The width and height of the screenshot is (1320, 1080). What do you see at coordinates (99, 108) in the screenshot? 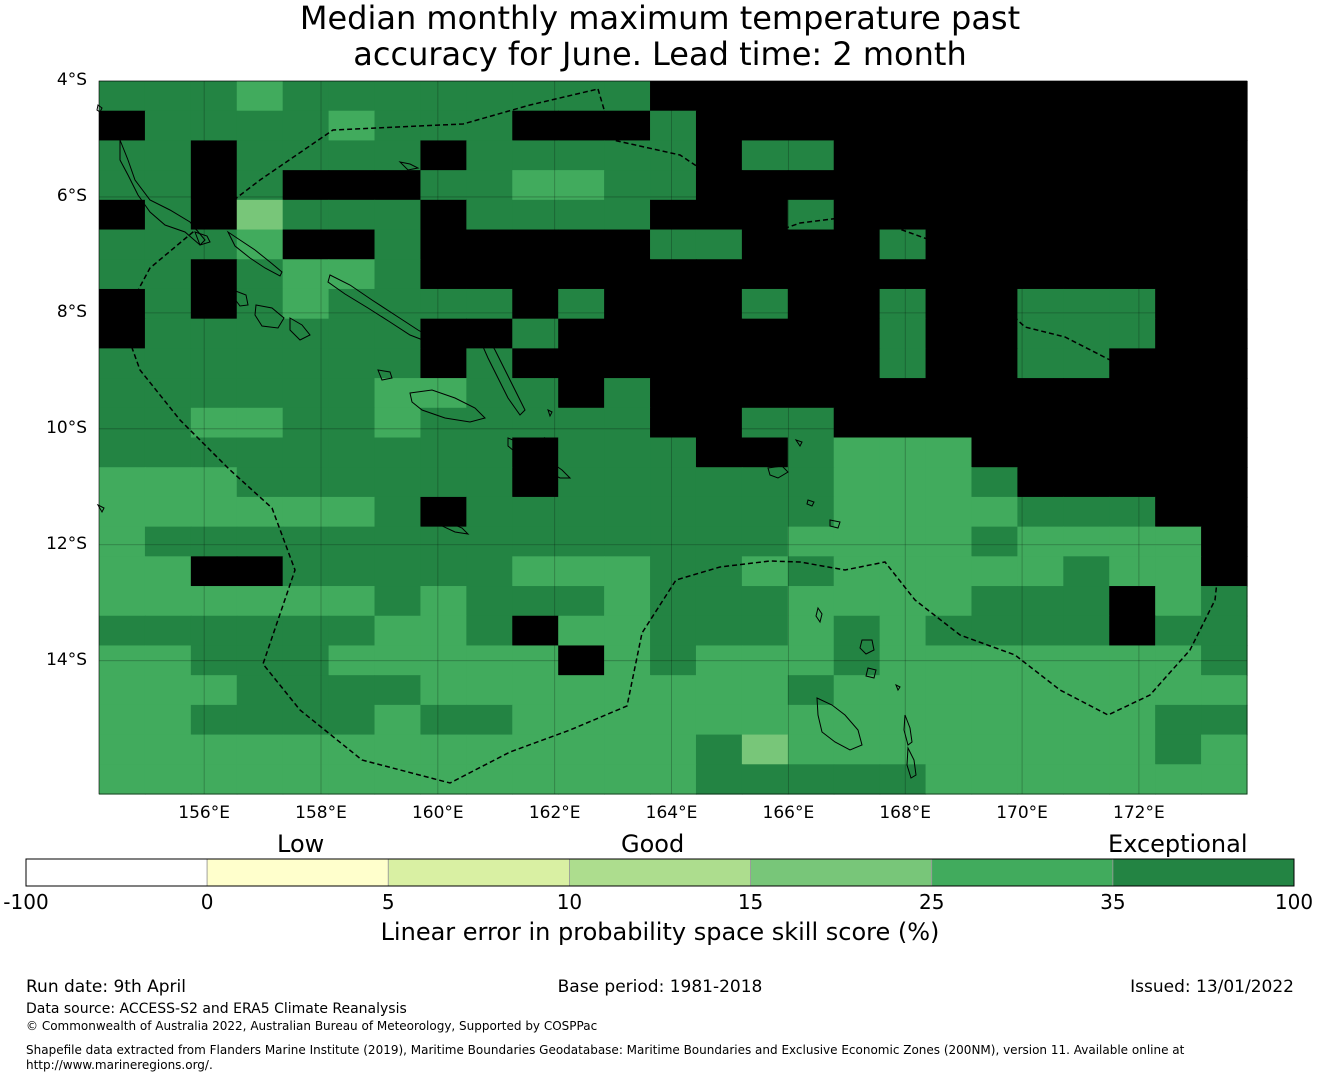
I see `island-small-north` at bounding box center [99, 108].